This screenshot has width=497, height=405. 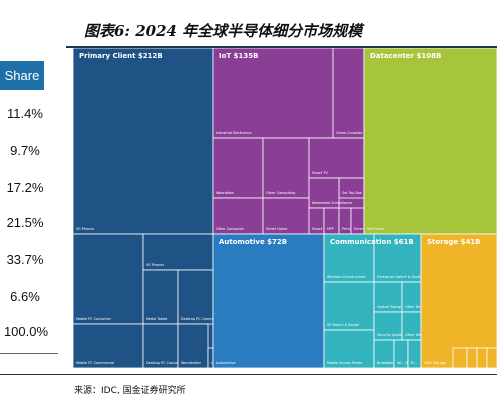 What do you see at coordinates (155, 265) in the screenshot?
I see `subsegment-label: 4G Phones` at bounding box center [155, 265].